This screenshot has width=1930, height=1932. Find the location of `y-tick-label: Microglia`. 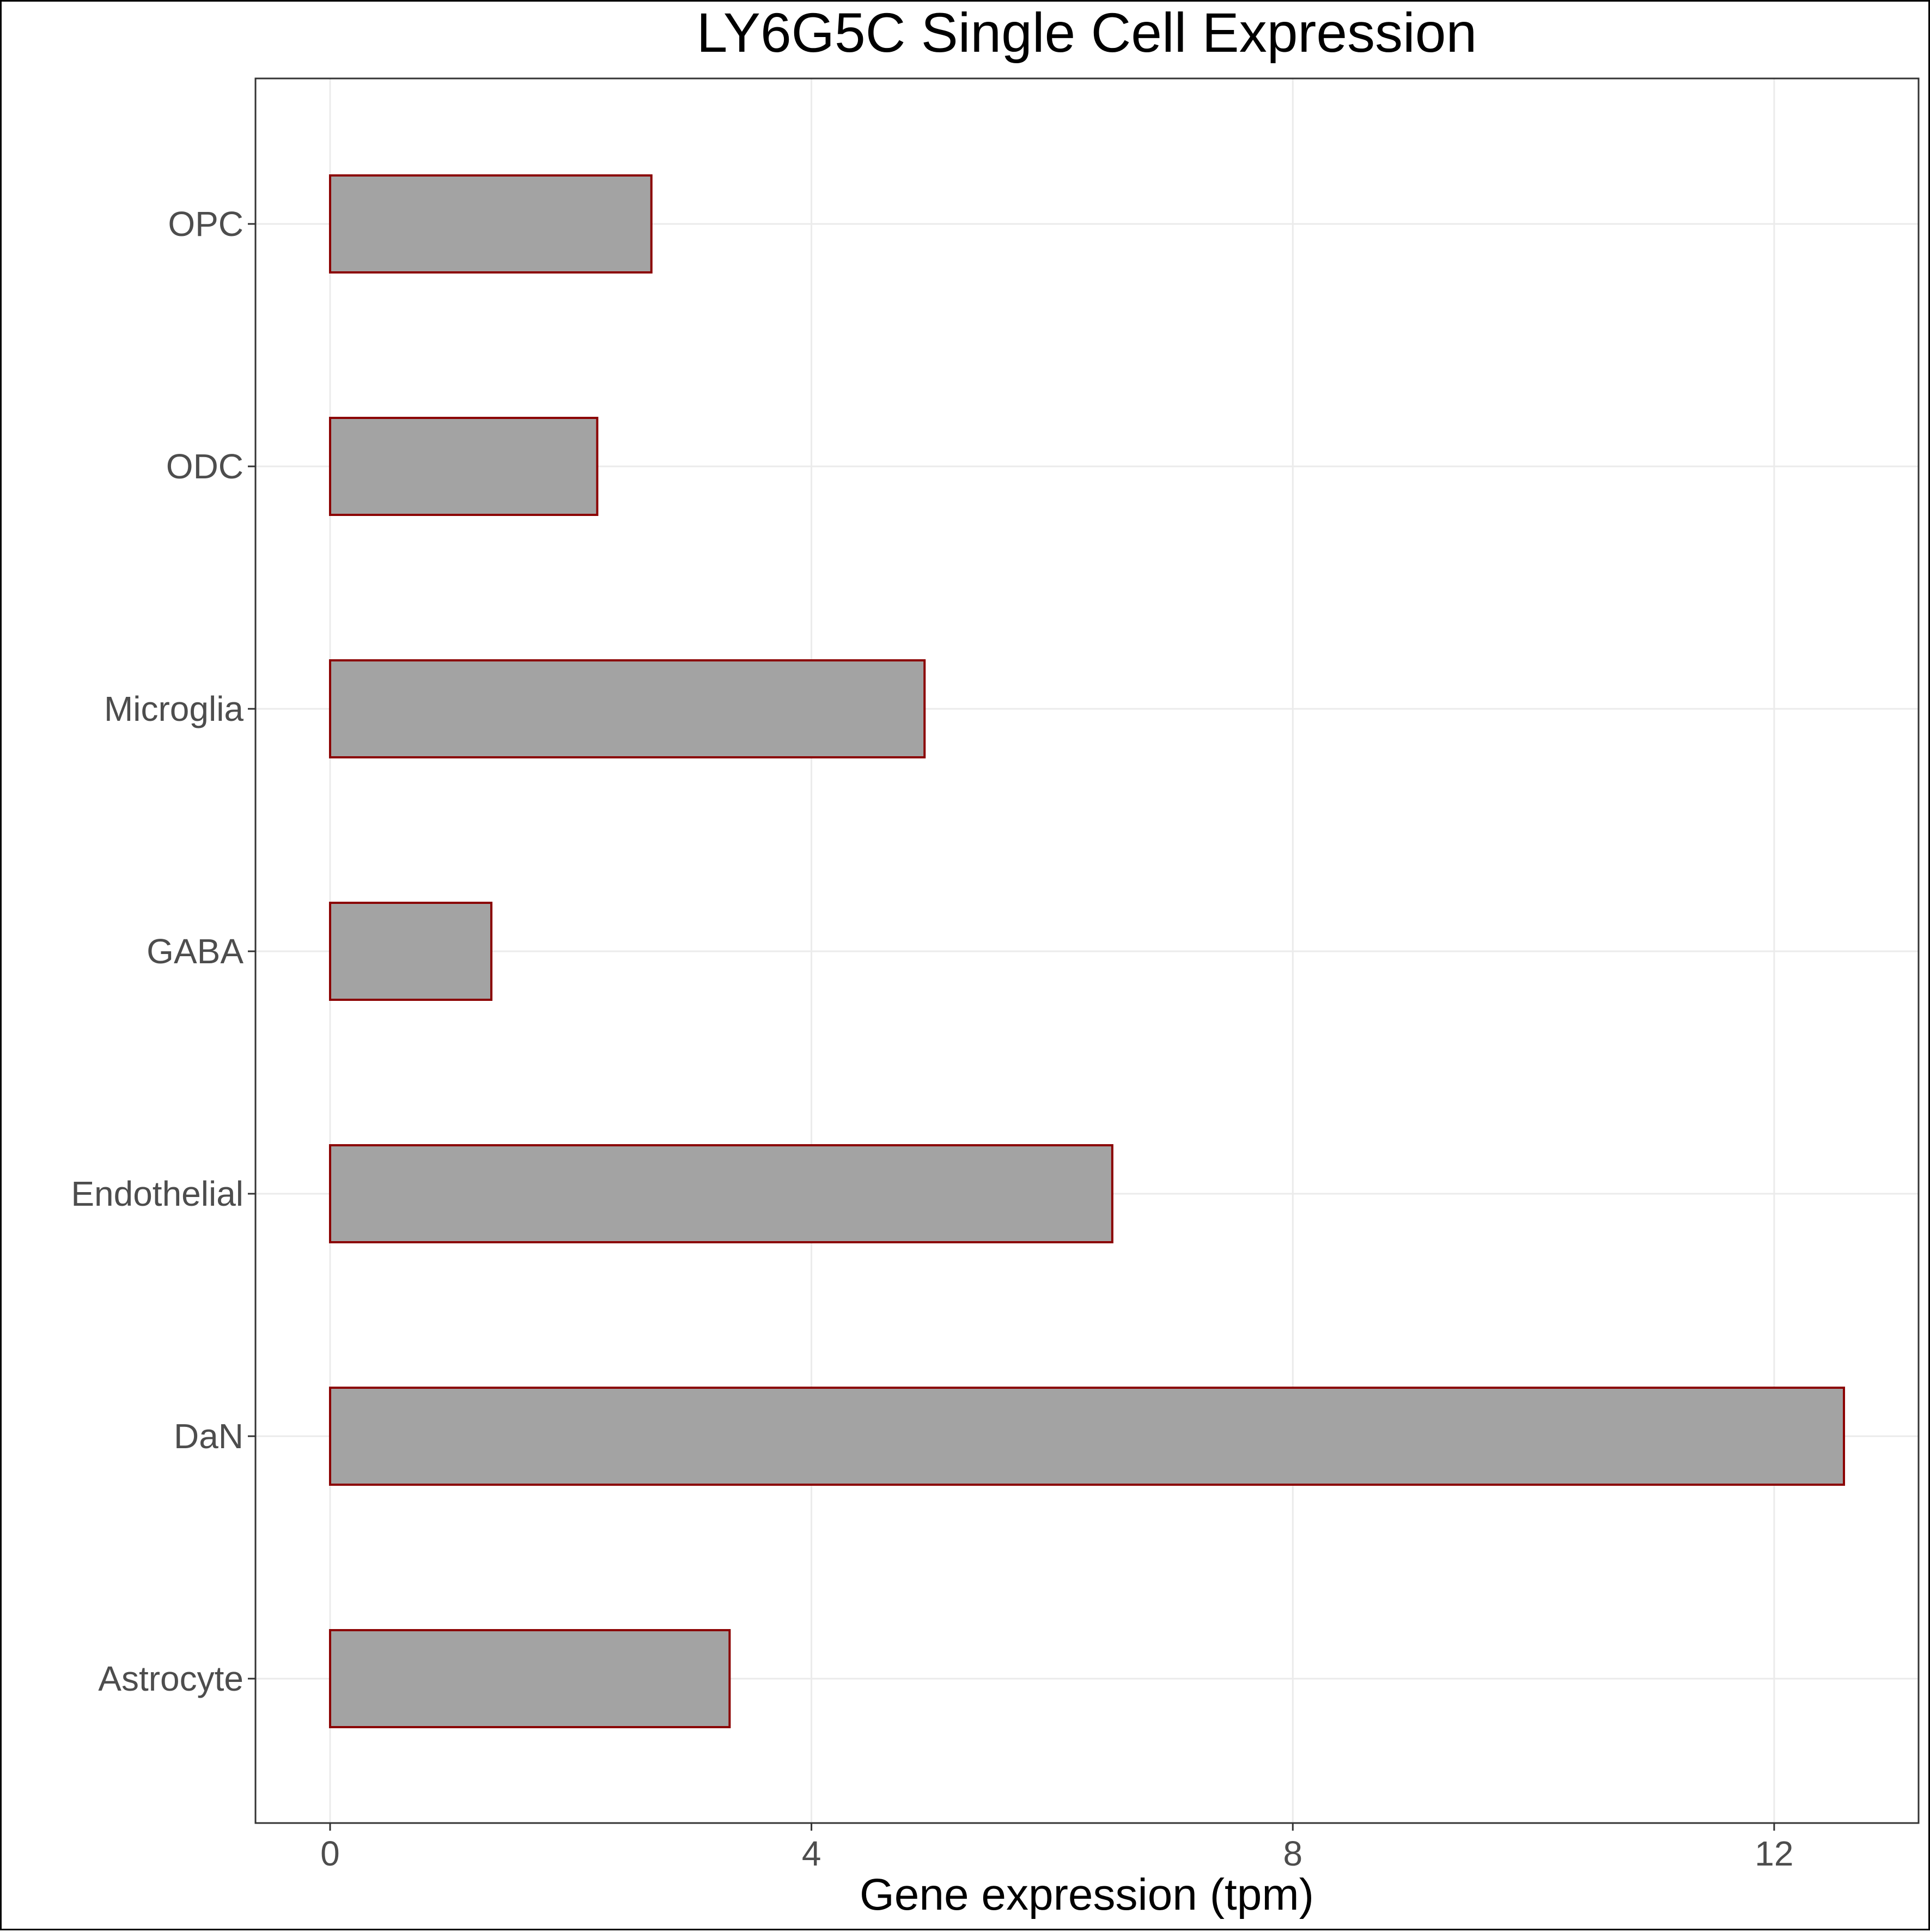

y-tick-label: Microglia is located at coordinates (174, 708).